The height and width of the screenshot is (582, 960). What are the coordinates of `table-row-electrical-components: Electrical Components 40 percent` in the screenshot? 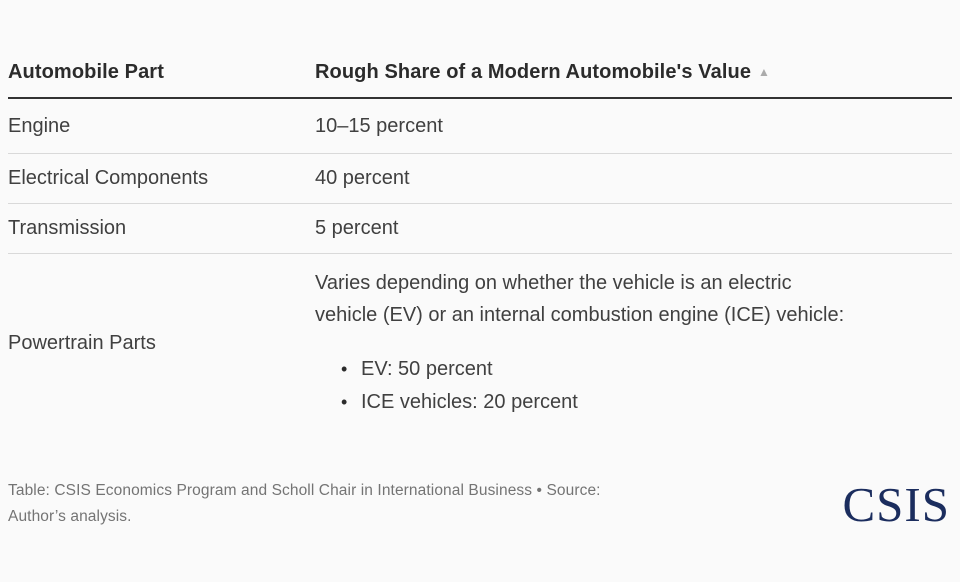 It's located at (480, 179).